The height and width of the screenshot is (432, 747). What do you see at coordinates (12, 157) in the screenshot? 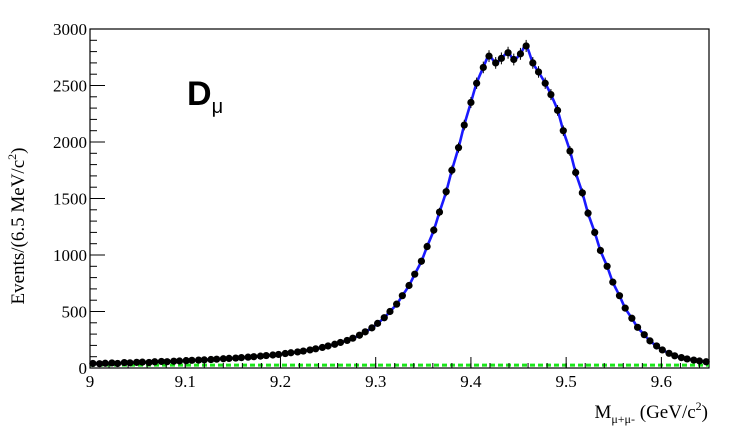
I see `y-axis-title-sup: 2` at bounding box center [12, 157].